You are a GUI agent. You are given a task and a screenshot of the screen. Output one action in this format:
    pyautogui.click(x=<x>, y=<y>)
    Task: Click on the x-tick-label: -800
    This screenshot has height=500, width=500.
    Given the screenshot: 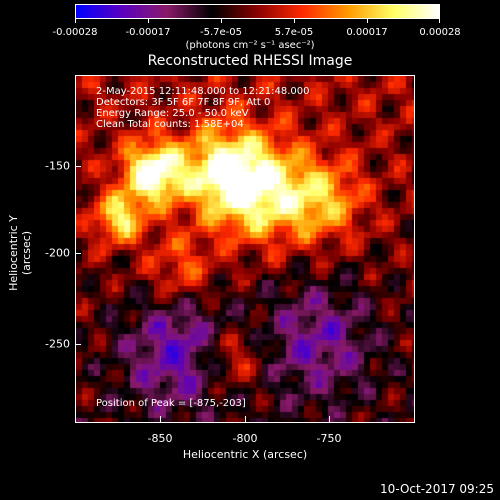 What is the action you would take?
    pyautogui.click(x=245, y=438)
    